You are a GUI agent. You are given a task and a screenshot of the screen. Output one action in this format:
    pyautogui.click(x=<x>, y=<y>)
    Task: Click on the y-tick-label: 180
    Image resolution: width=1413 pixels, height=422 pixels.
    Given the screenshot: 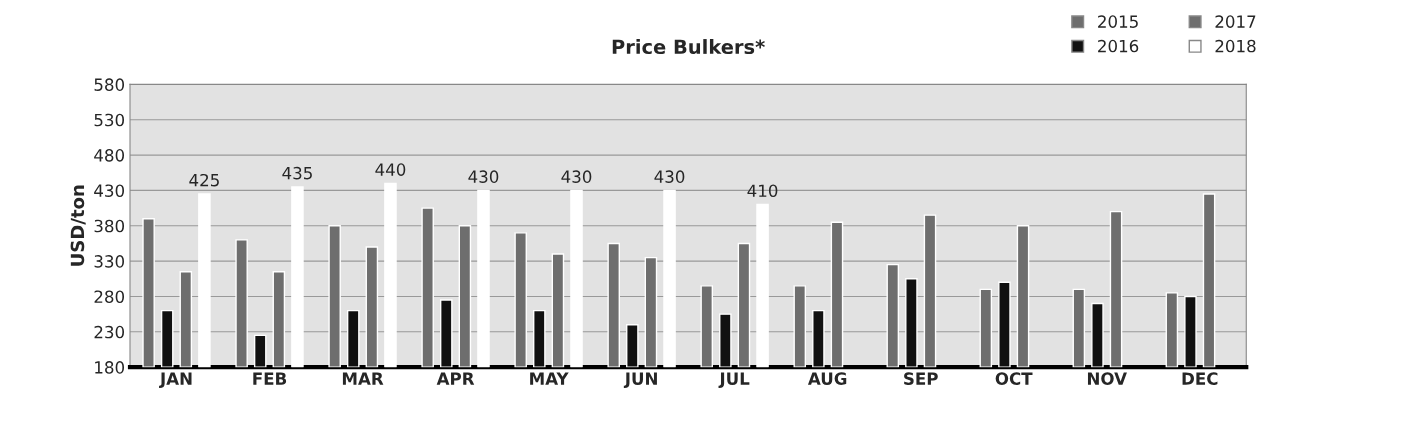 What is the action you would take?
    pyautogui.click(x=110, y=367)
    